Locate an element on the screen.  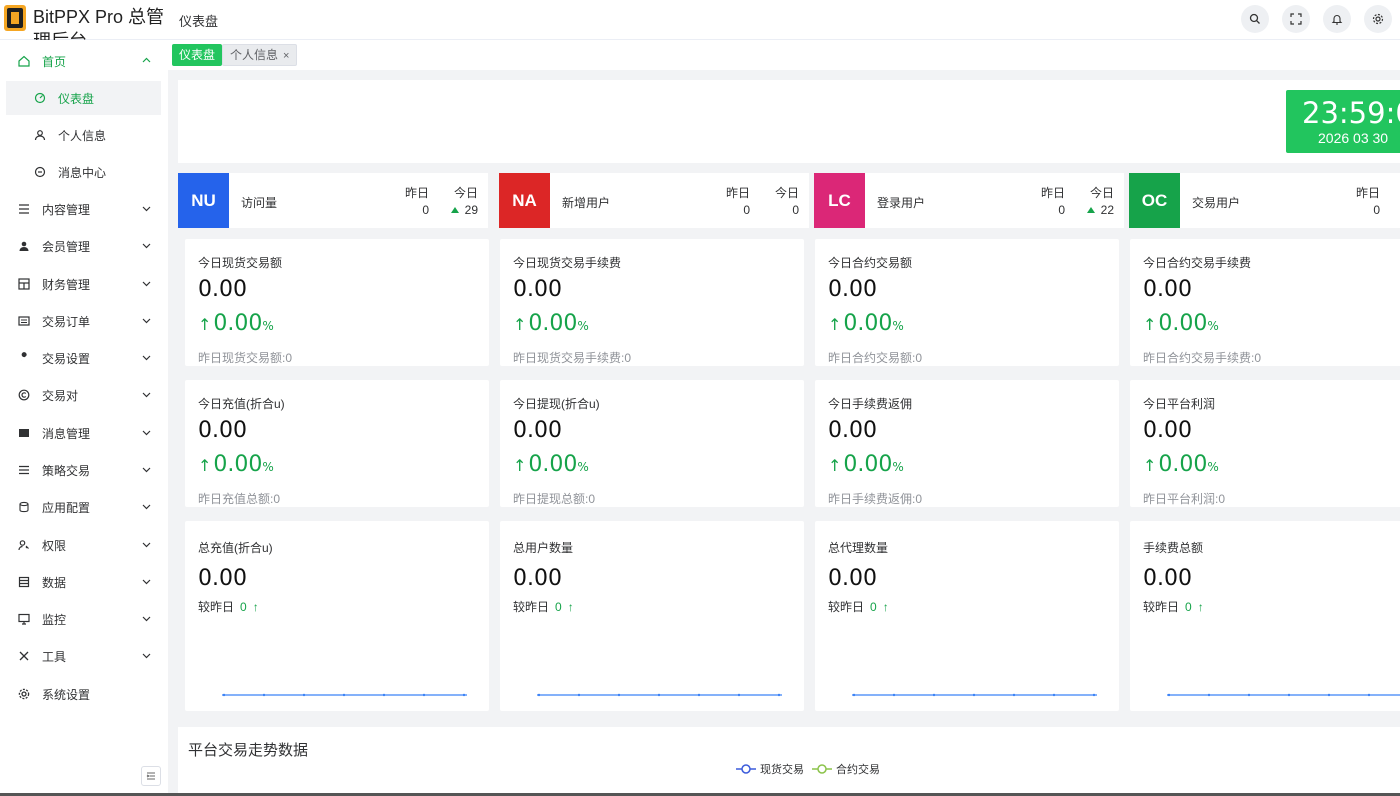
stat-today: 今日 29 is located at coordinates (464, 202).